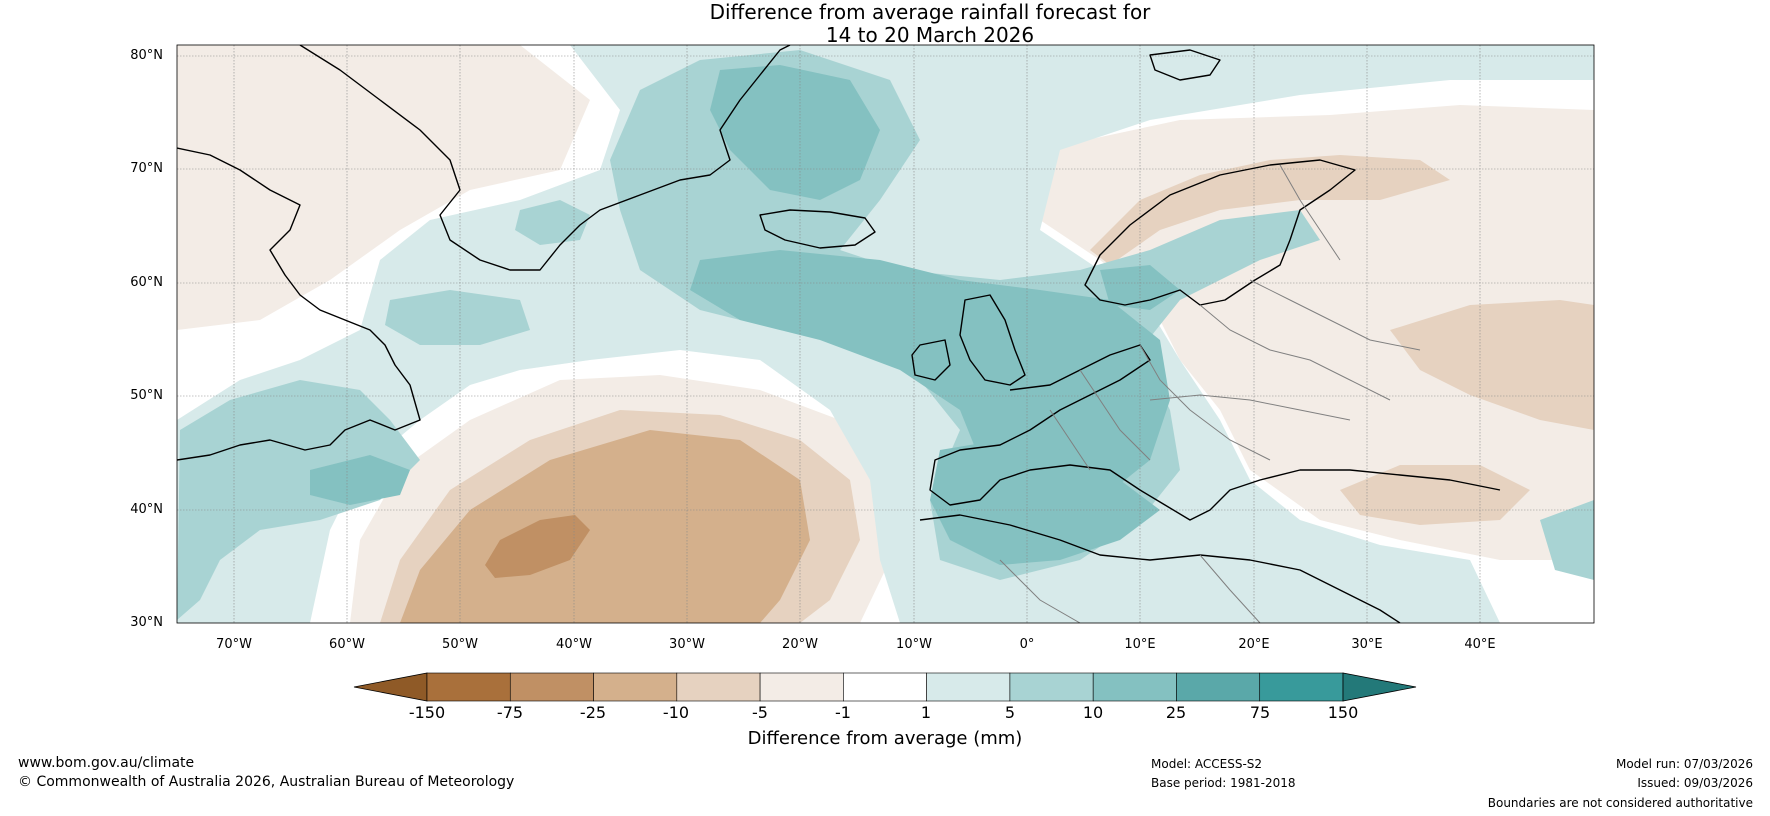  What do you see at coordinates (1270, 210) in the screenshot?
I see `dry-region-scandinavia` at bounding box center [1270, 210].